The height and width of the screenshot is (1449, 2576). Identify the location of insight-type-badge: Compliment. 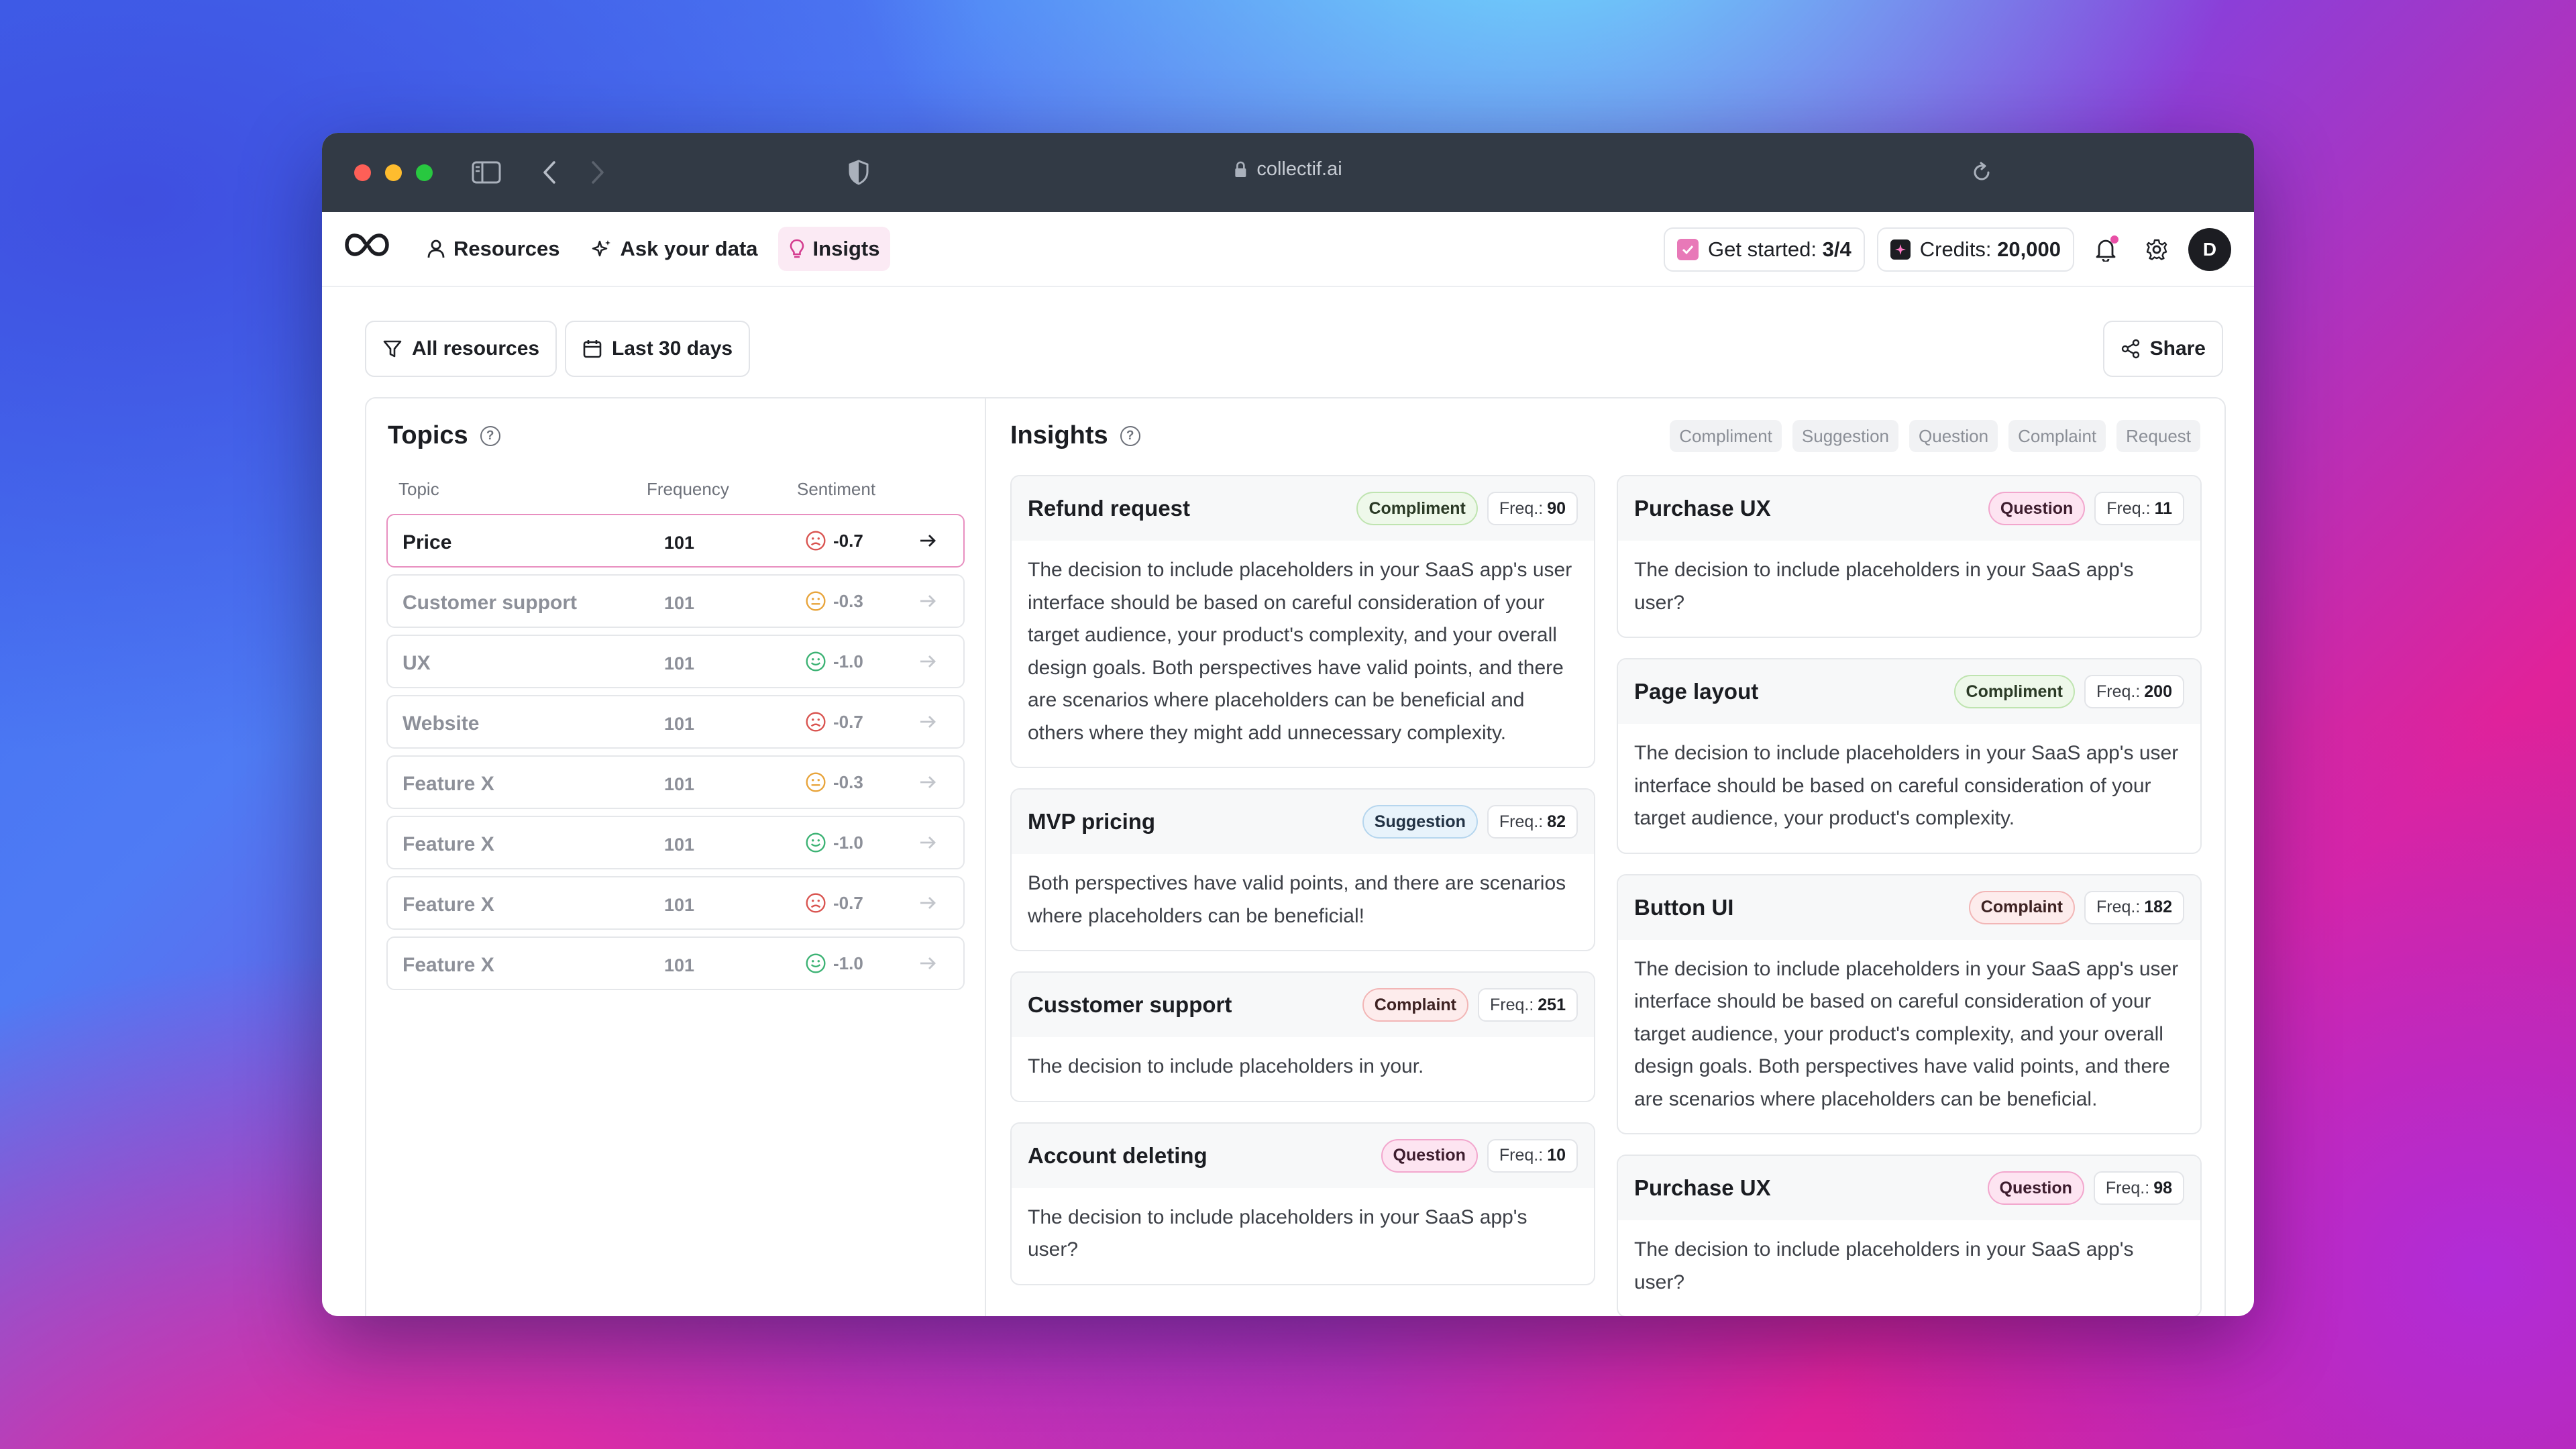
(1417, 508).